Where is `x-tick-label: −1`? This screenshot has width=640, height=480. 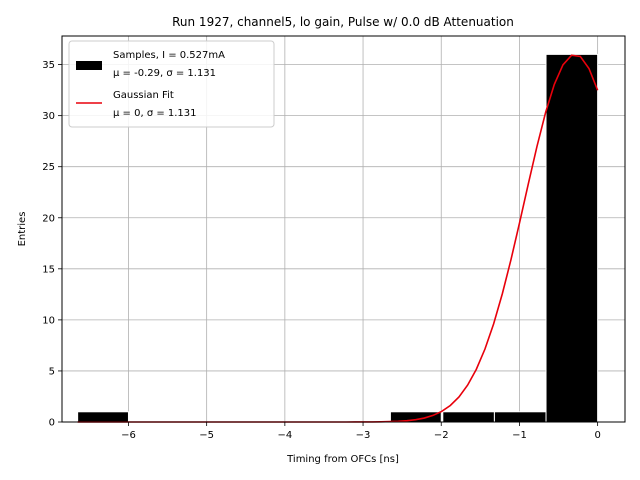
x-tick-label: −1 is located at coordinates (519, 435).